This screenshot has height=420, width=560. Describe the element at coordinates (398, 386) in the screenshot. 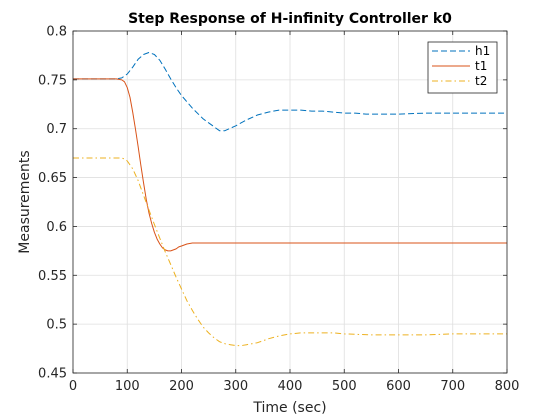

I see `x-tick-label: 600` at that location.